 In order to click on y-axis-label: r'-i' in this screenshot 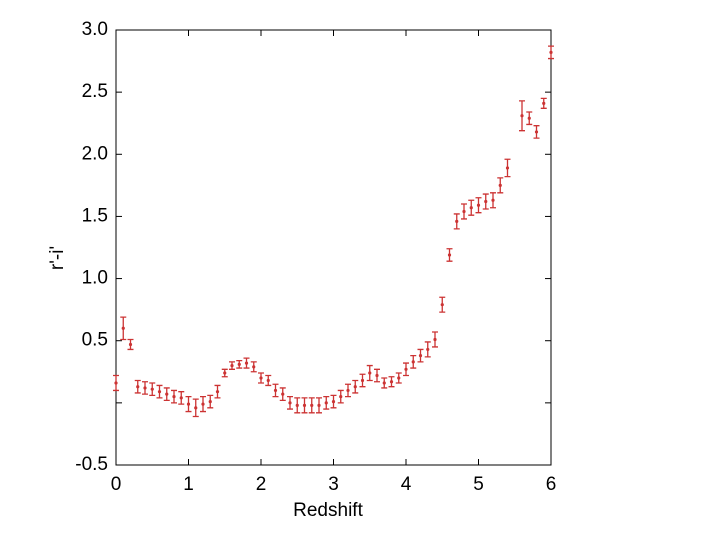, I will do `click(57, 258)`.